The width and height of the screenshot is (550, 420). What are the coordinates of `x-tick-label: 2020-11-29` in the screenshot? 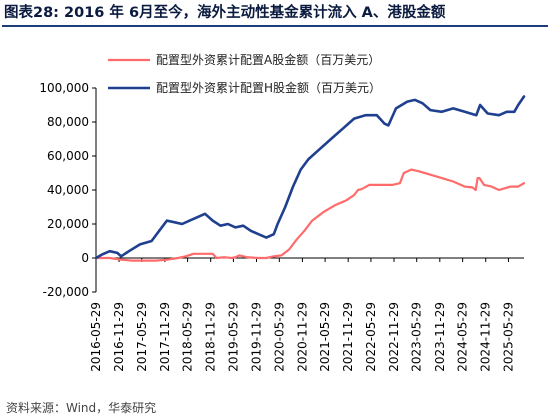 It's located at (302, 337).